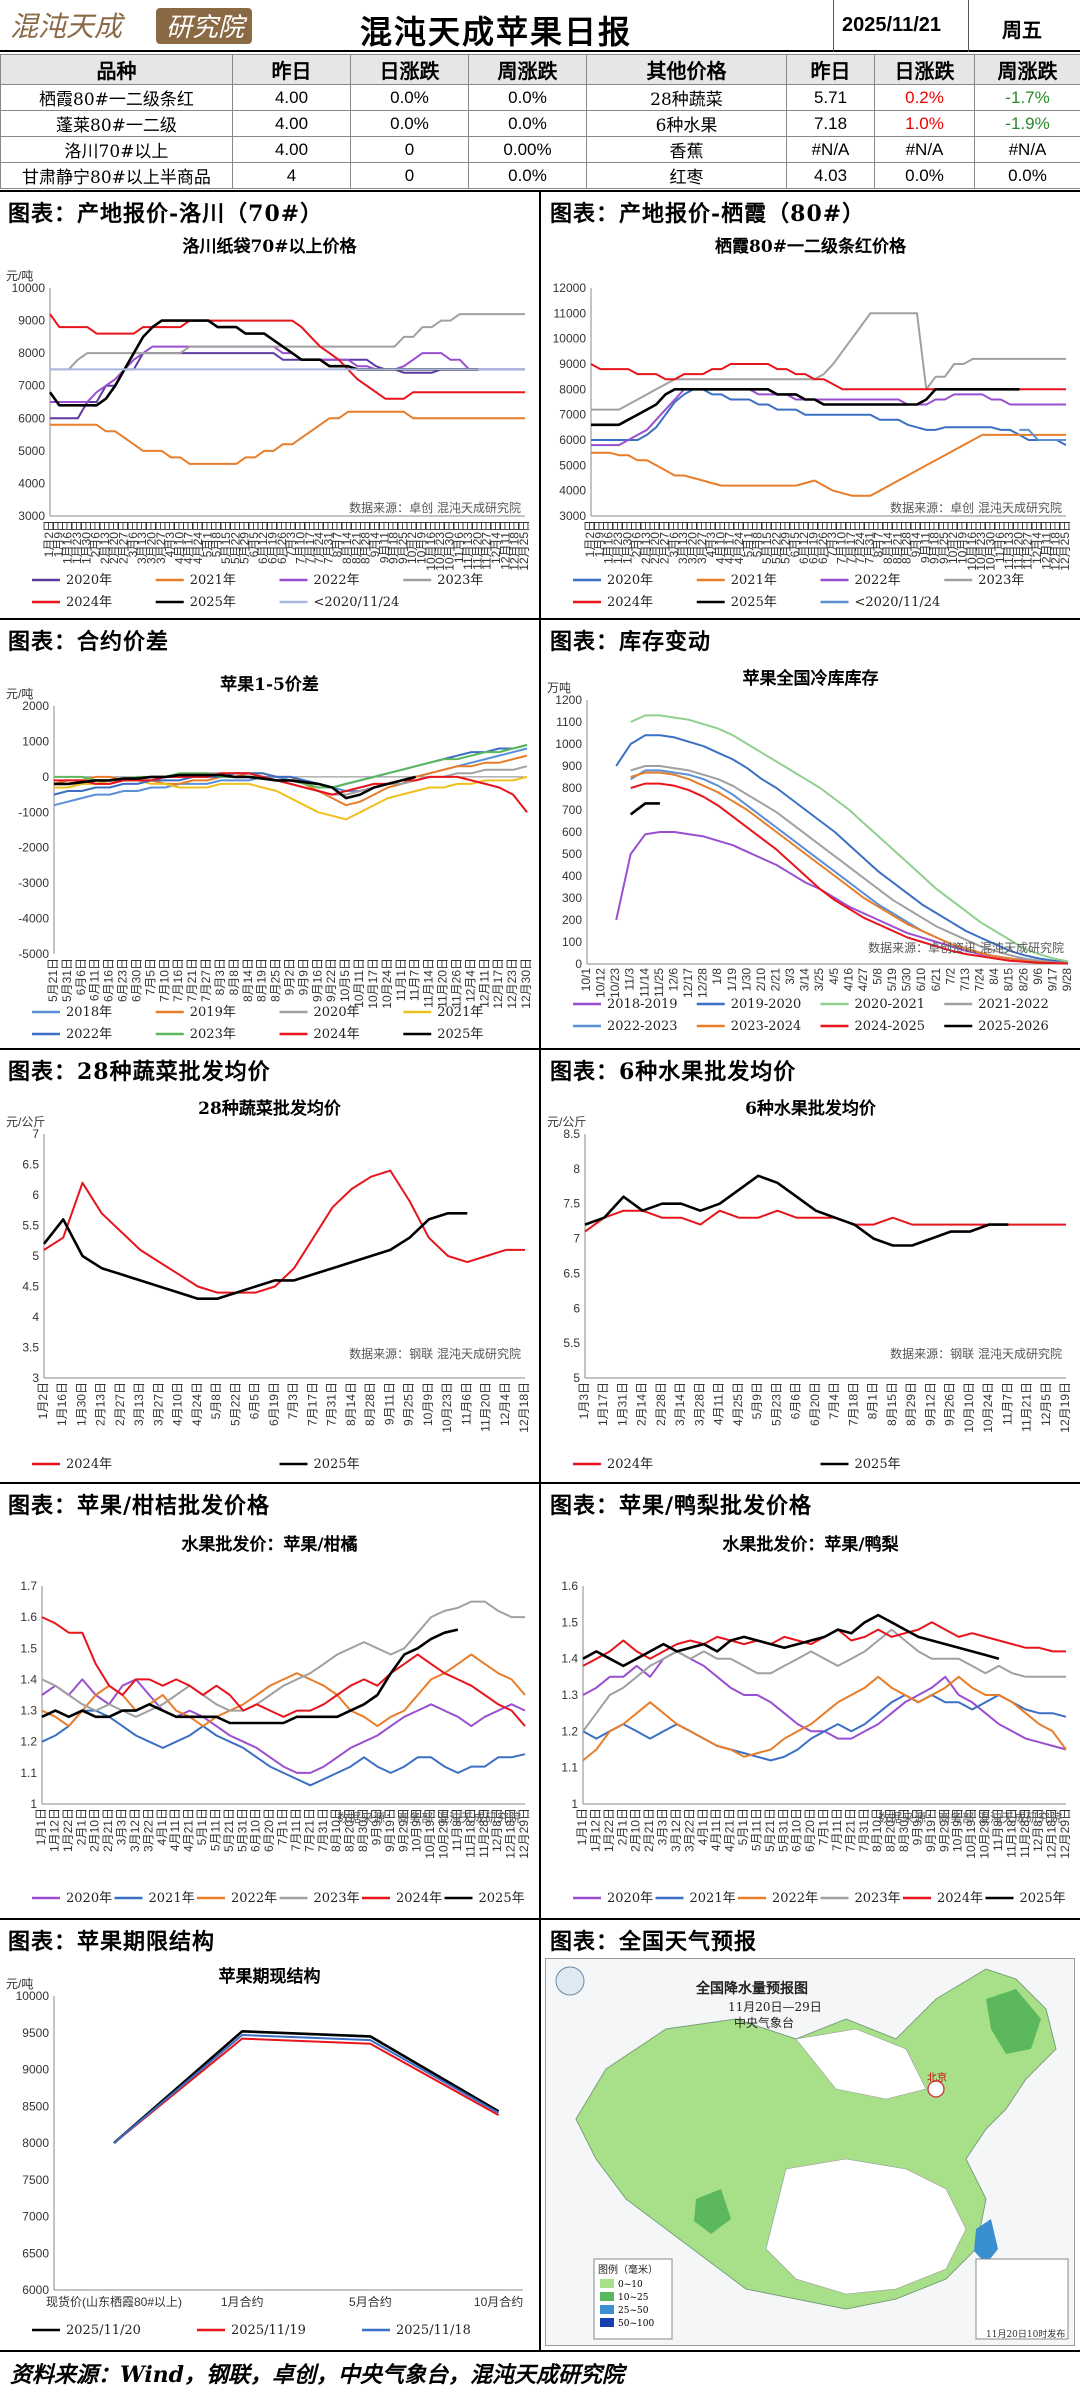 The height and width of the screenshot is (2388, 1080). I want to click on header-divider, so click(968, 26).